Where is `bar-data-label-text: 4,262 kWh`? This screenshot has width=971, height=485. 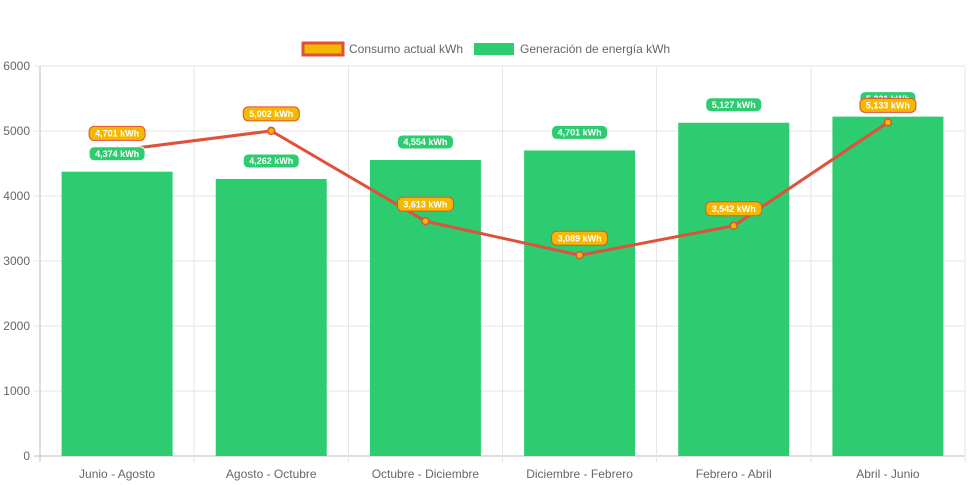 bar-data-label-text: 4,262 kWh is located at coordinates (271, 161).